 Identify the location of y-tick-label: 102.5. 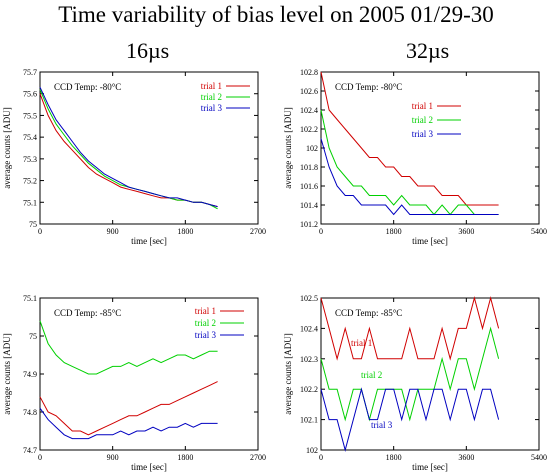
(309, 298).